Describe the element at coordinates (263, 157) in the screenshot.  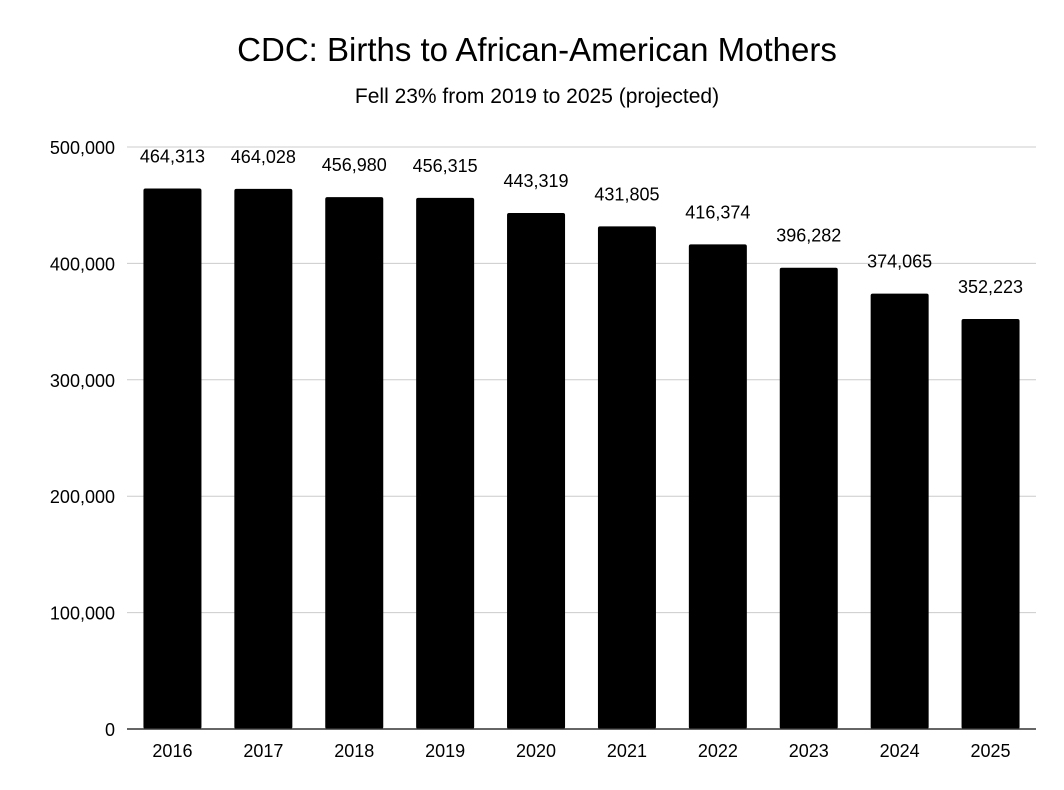
I see `data-label: 464,028` at that location.